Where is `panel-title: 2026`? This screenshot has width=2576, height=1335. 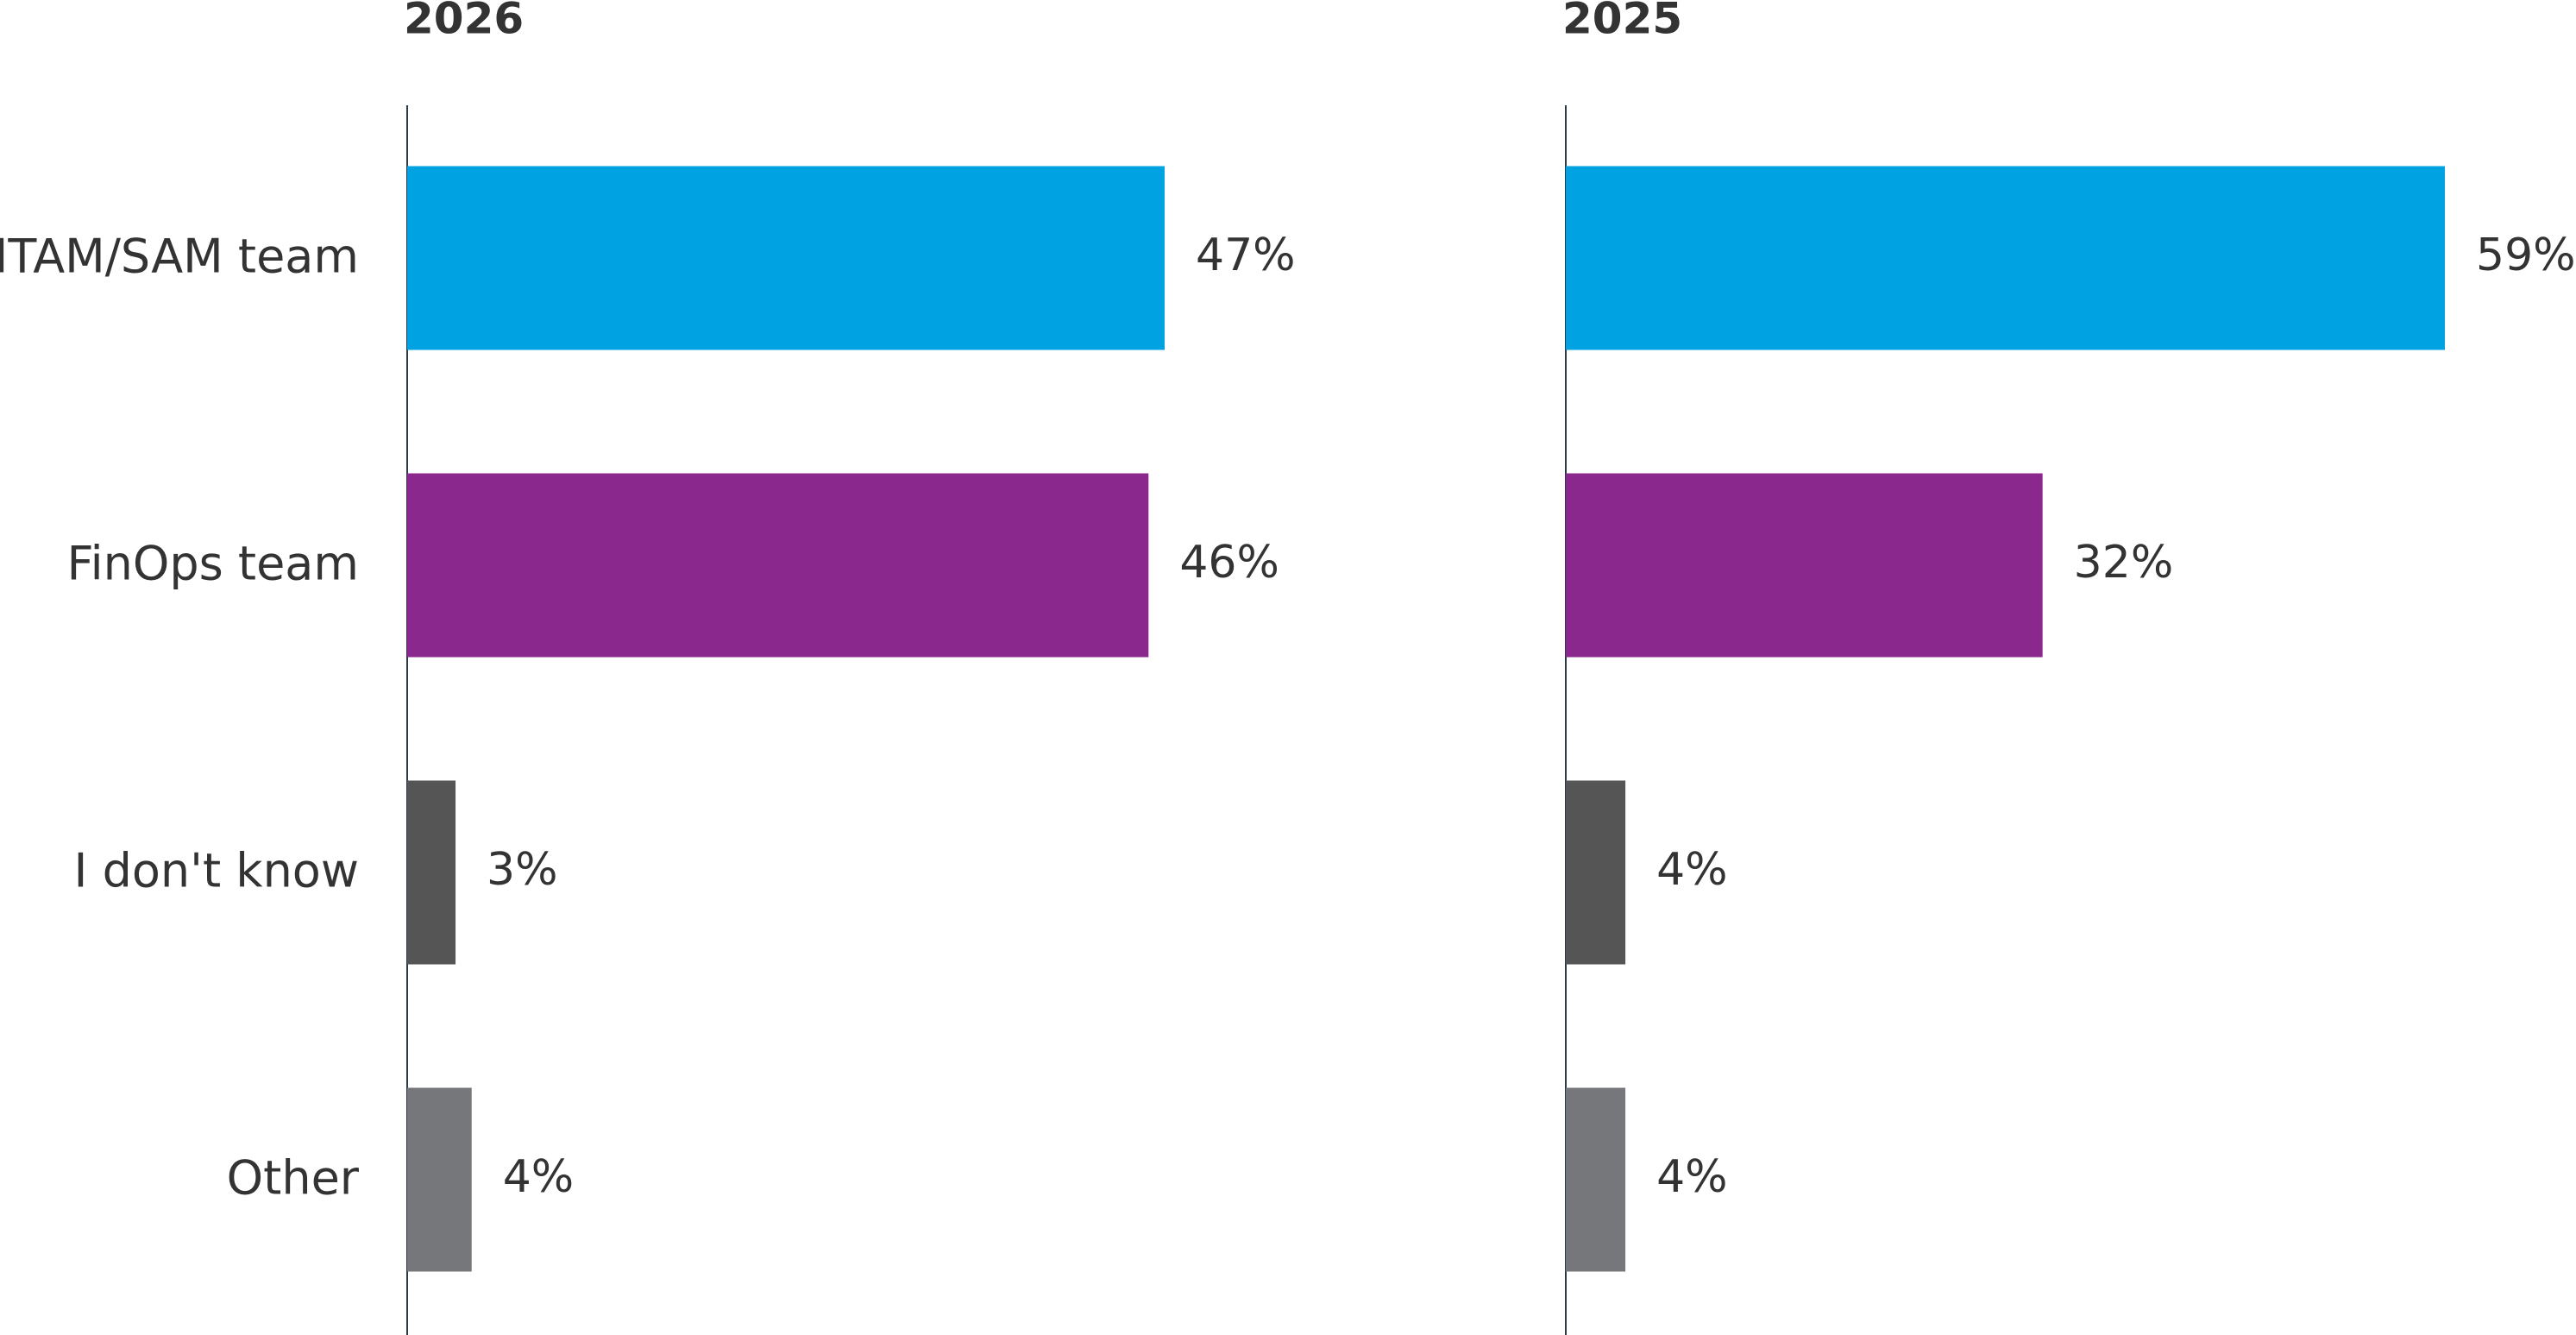 panel-title: 2026 is located at coordinates (464, 22).